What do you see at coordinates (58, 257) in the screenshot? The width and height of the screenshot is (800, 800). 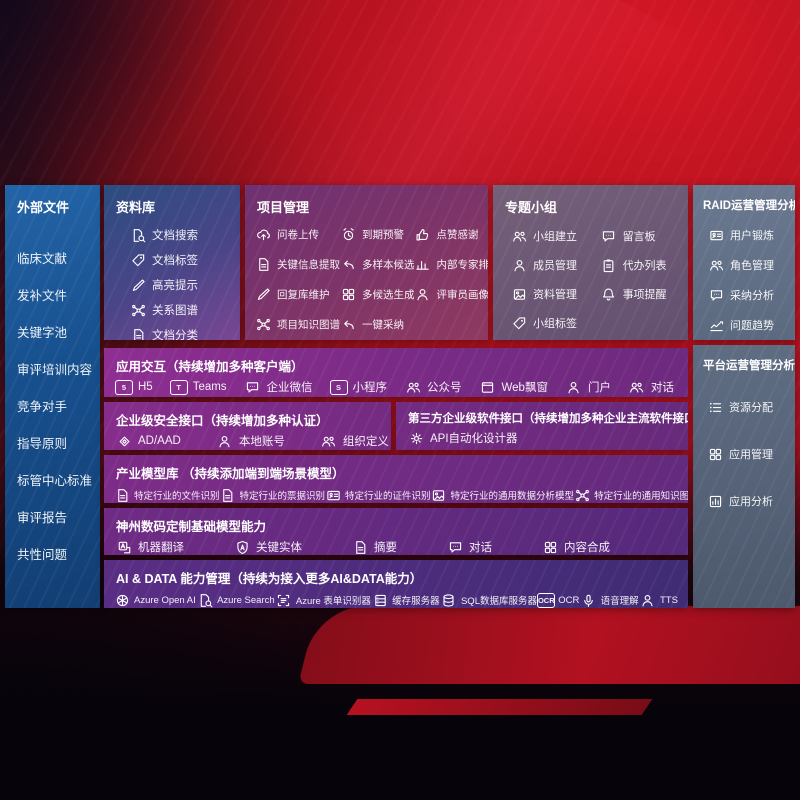 I see `item-clinical-literature: 临床文献` at bounding box center [58, 257].